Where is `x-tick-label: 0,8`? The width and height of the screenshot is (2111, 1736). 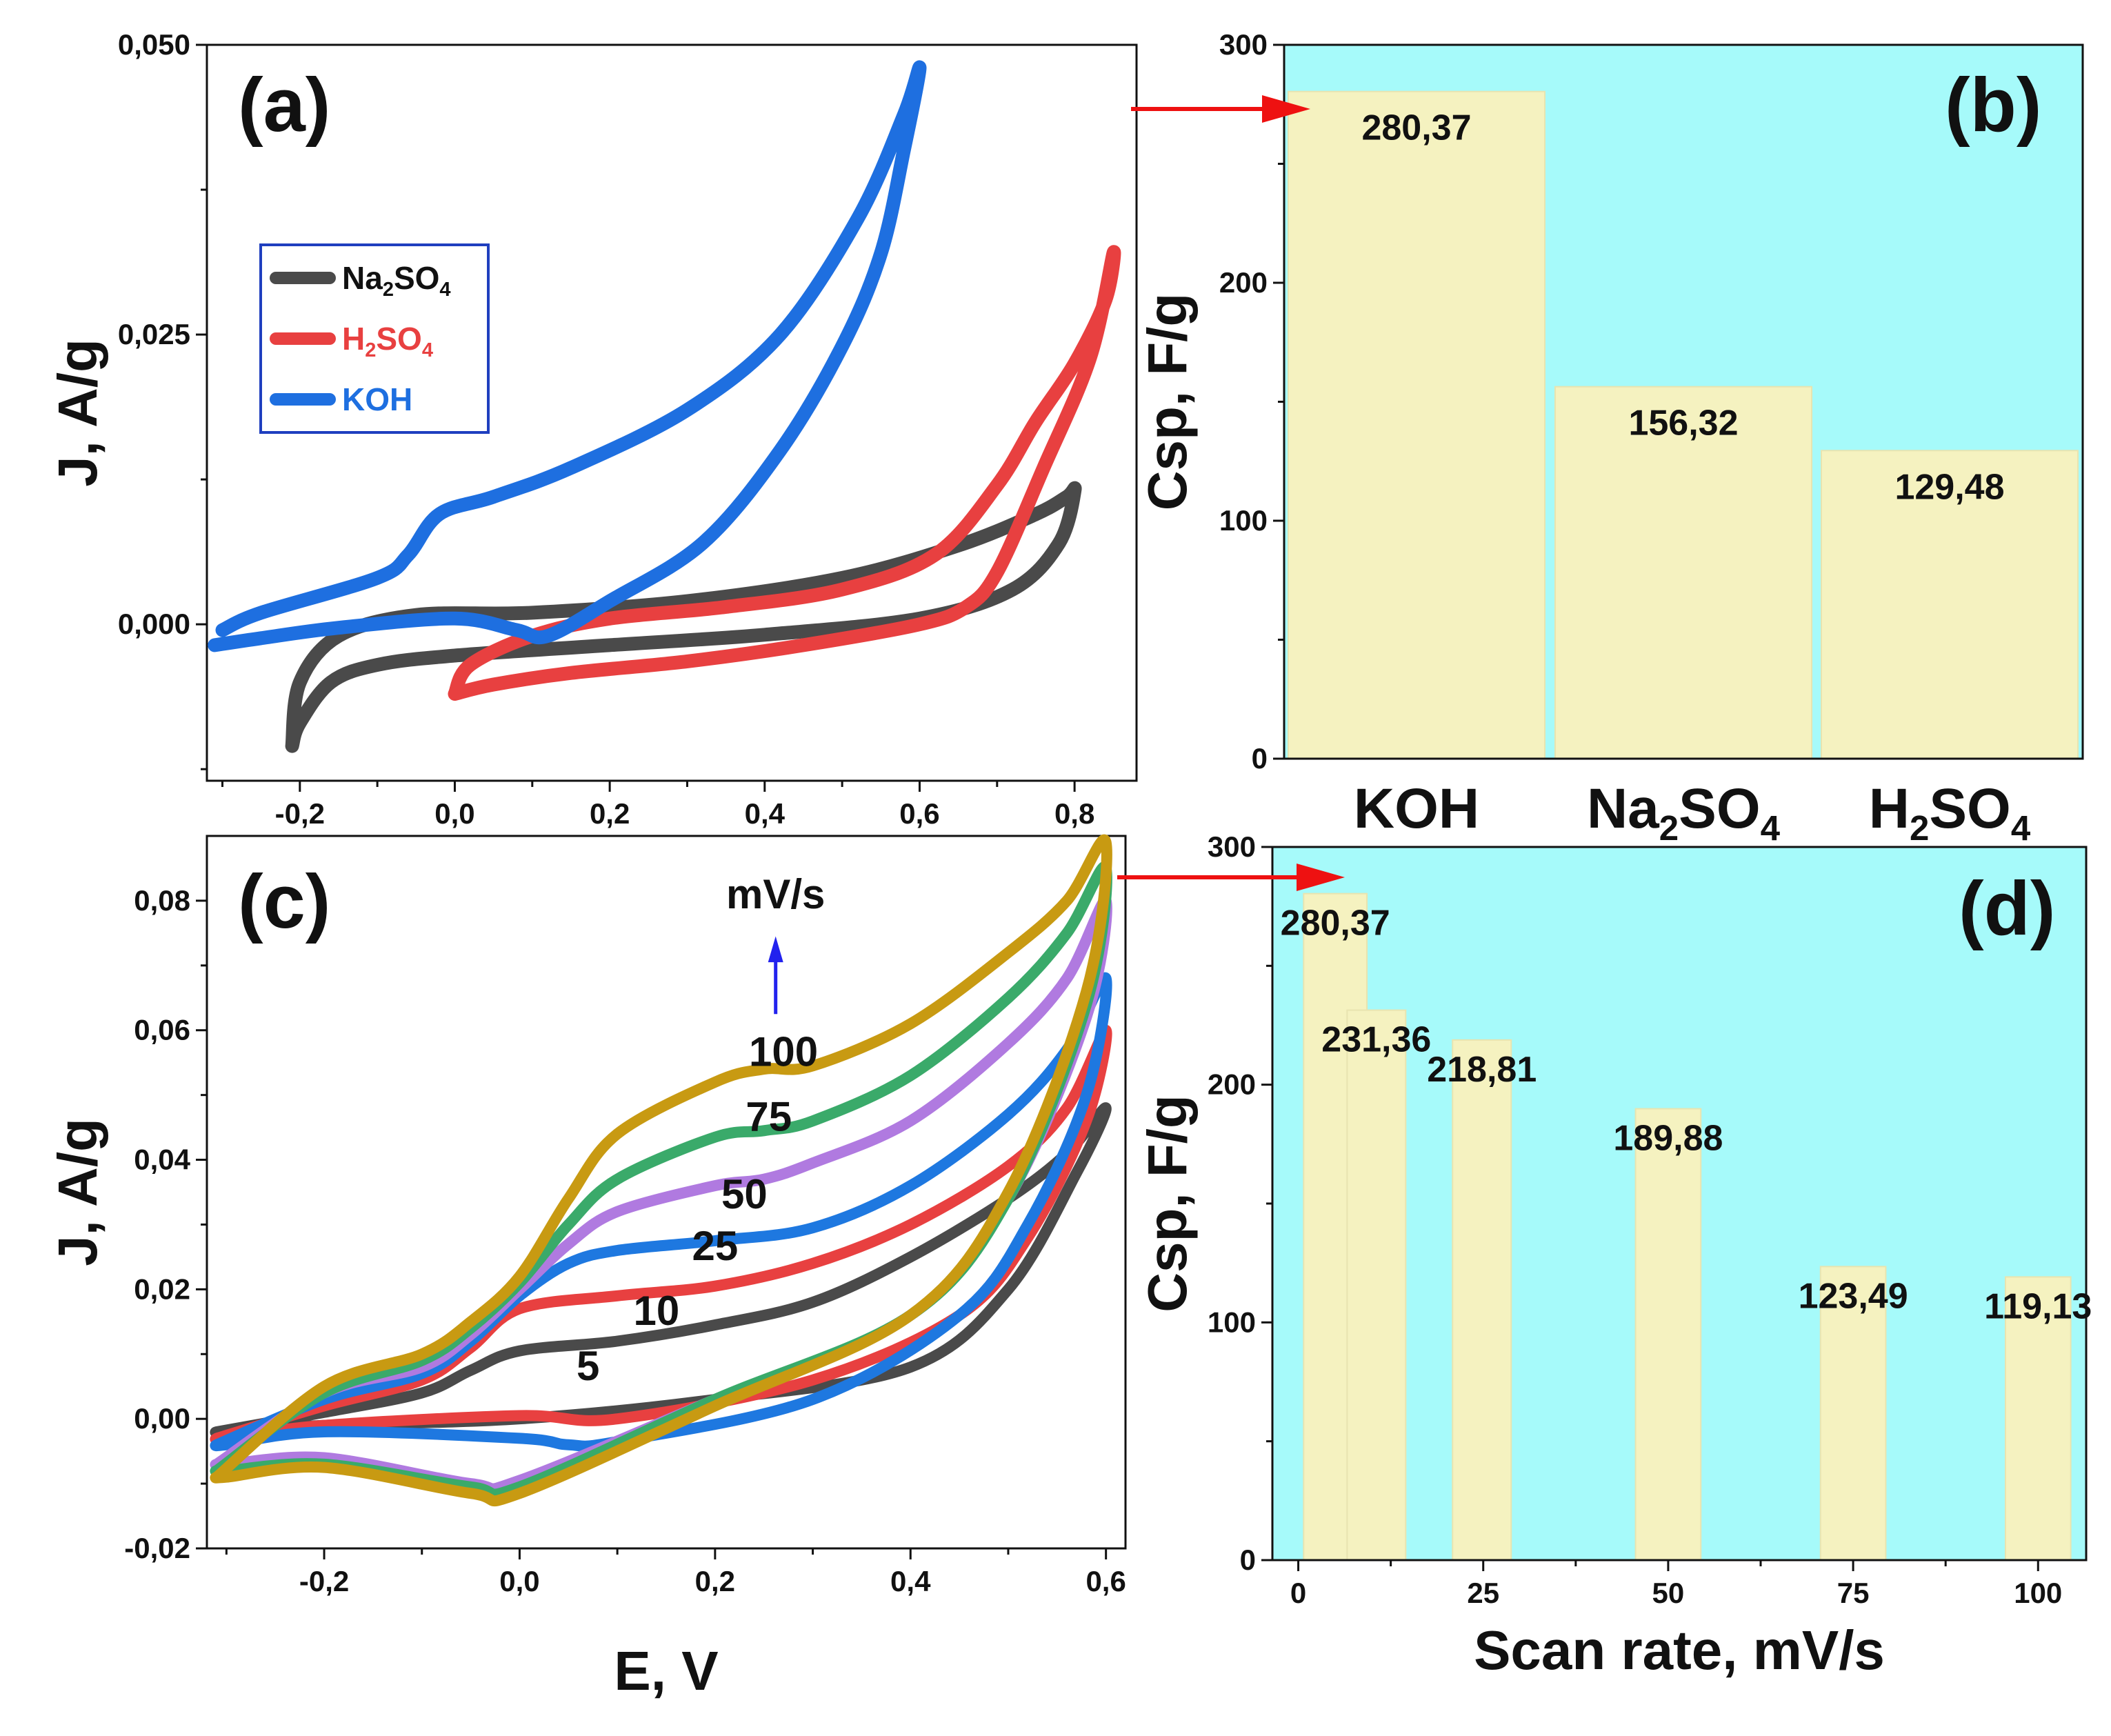
x-tick-label: 0,8 is located at coordinates (1074, 814).